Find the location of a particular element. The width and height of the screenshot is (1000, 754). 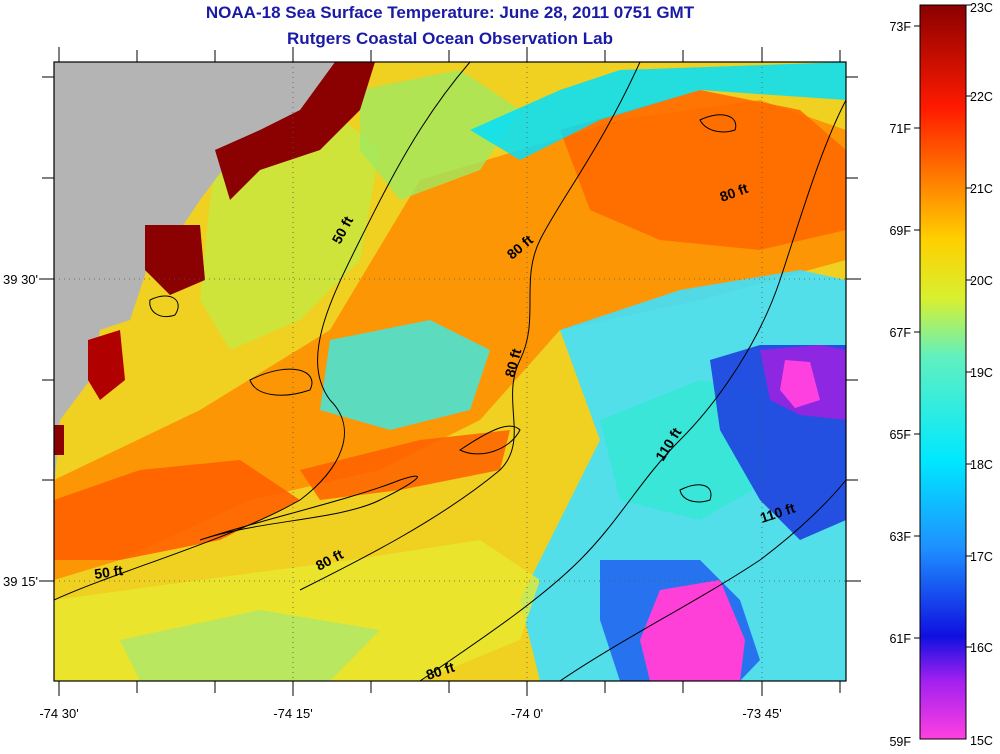

colorbar-c-label: 23C is located at coordinates (981, 8).